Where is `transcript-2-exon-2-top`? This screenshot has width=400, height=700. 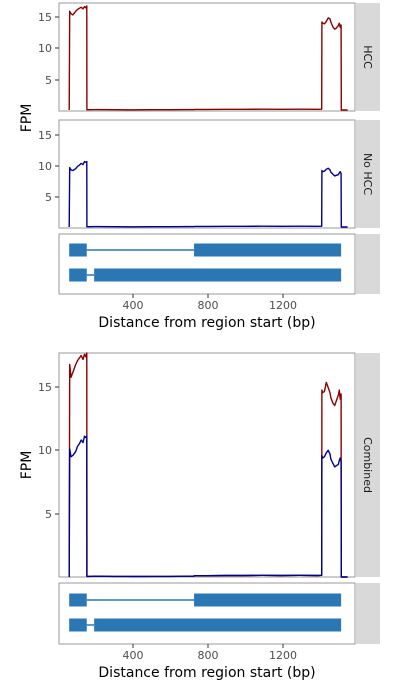 transcript-2-exon-2-top is located at coordinates (218, 275).